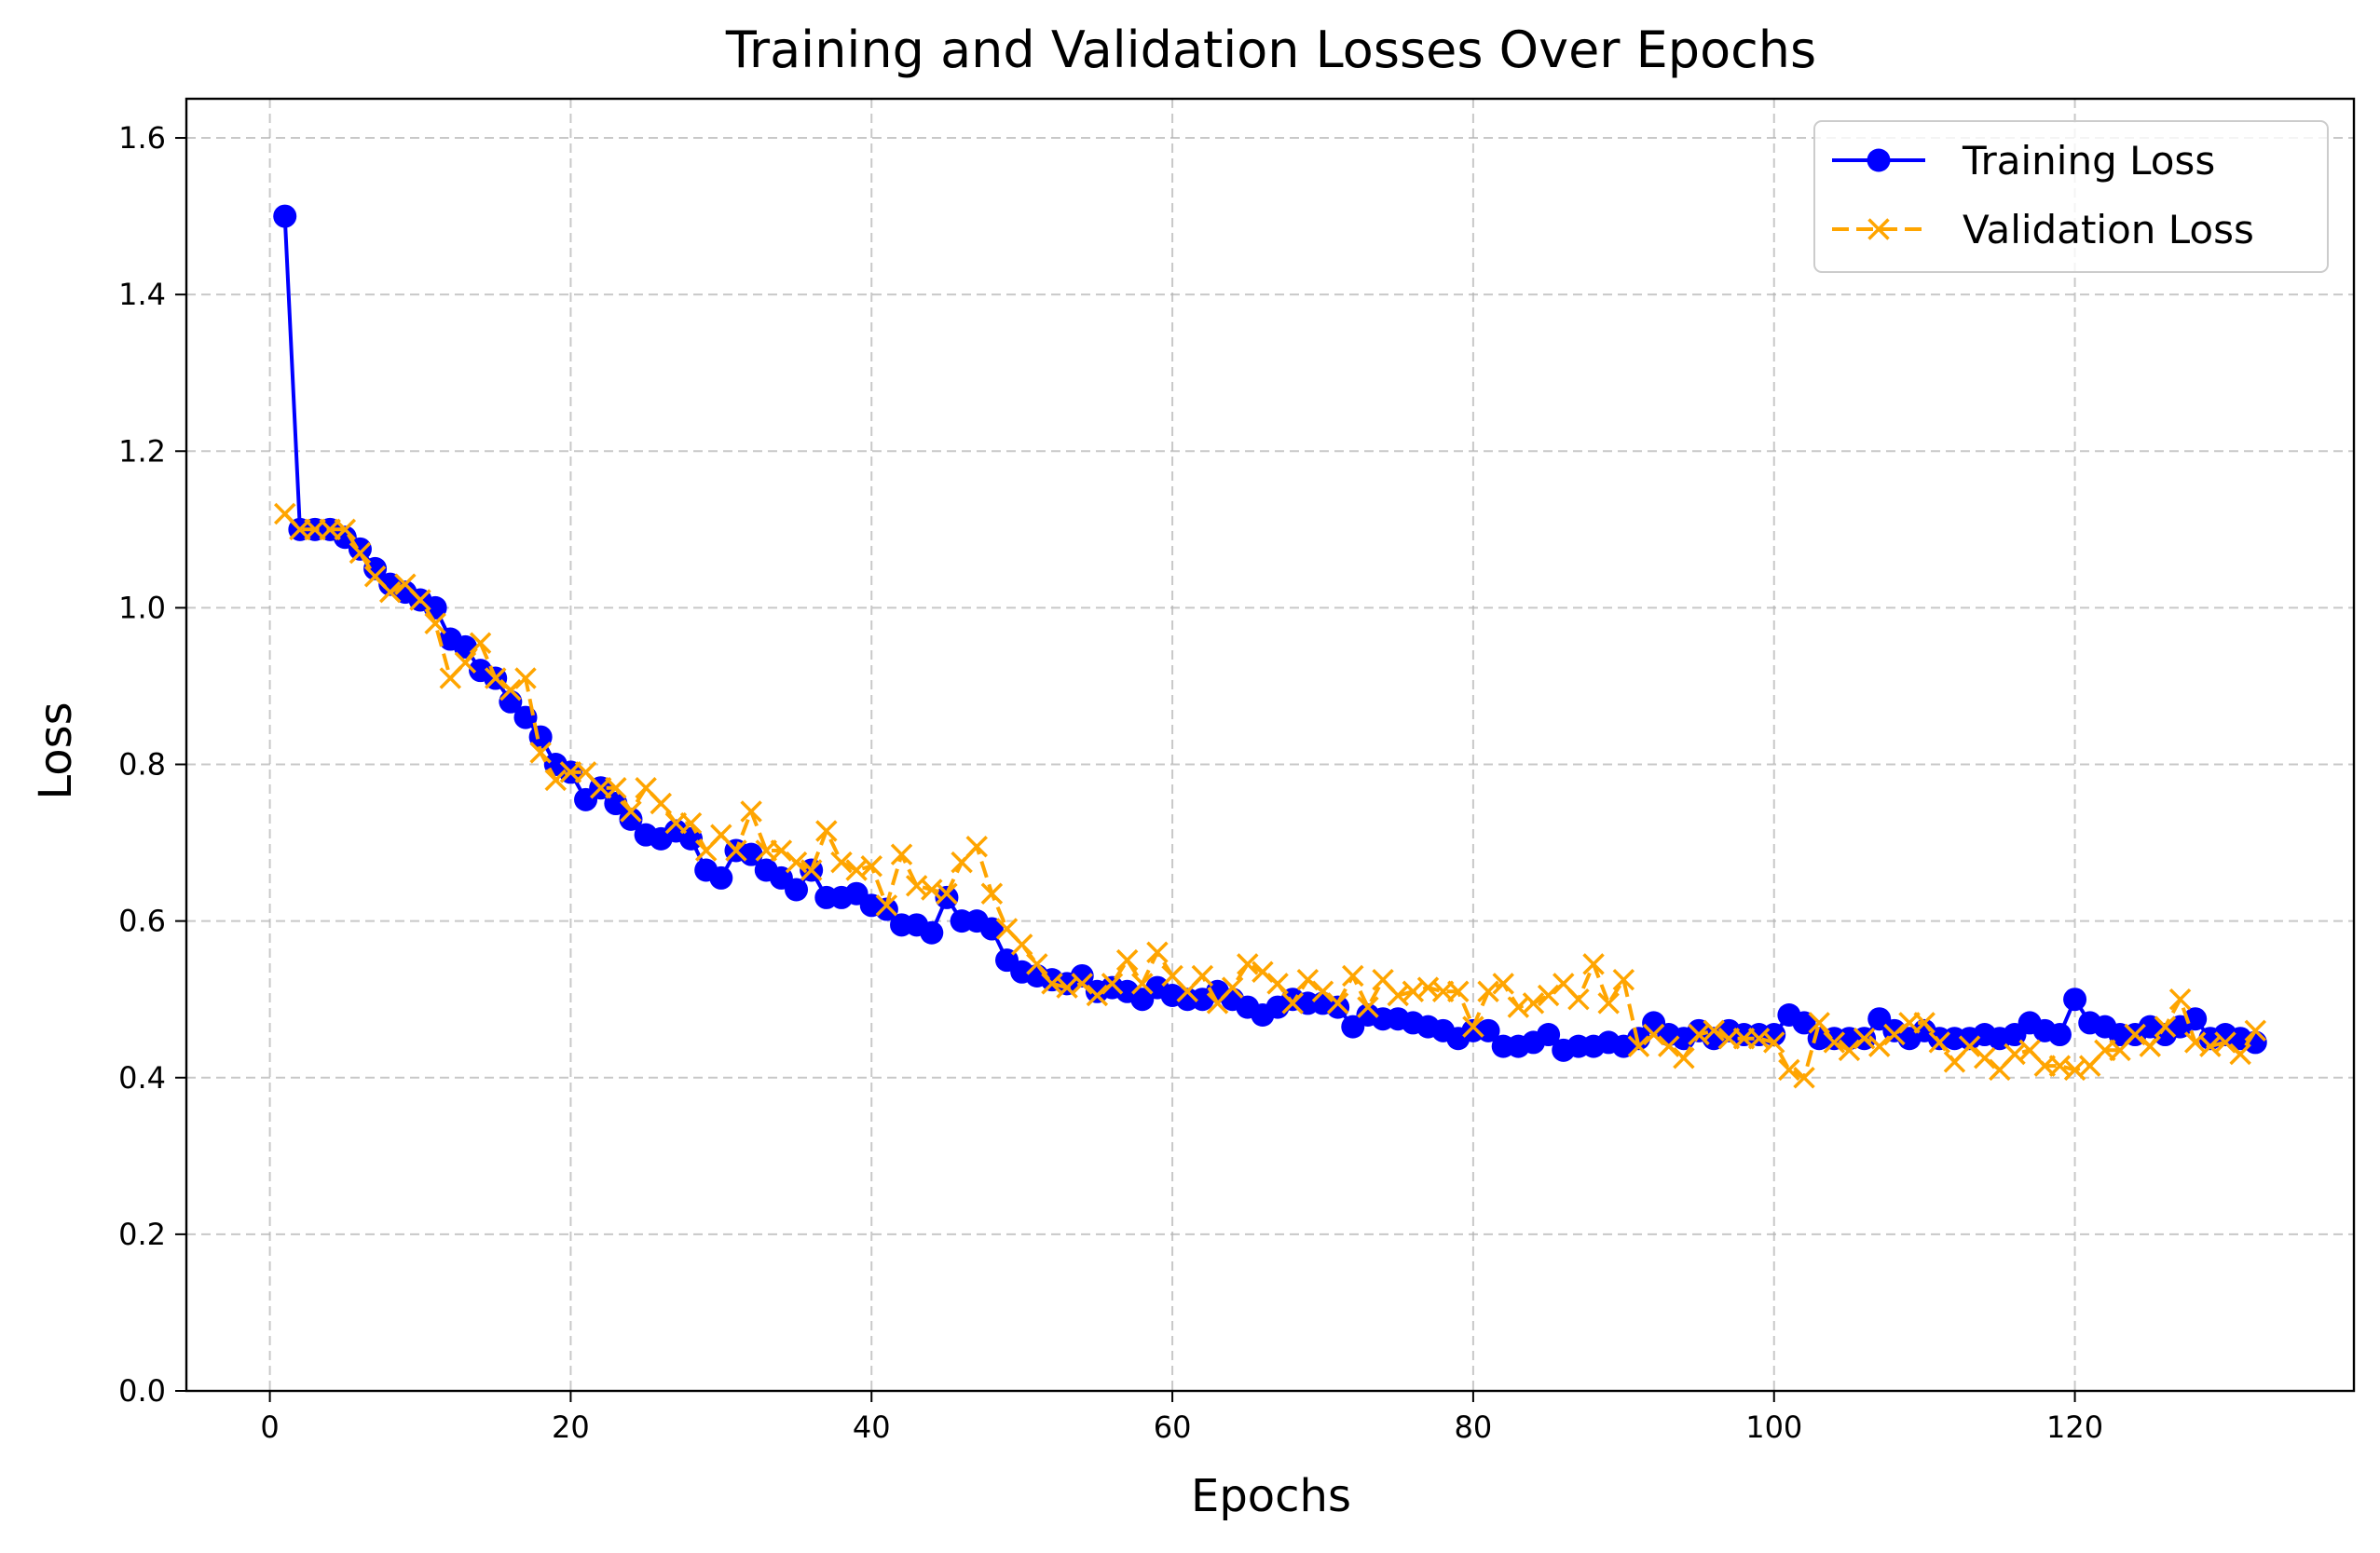 The image size is (2380, 1553). Describe the element at coordinates (142, 921) in the screenshot. I see `y-tick-label: 0.6` at that location.